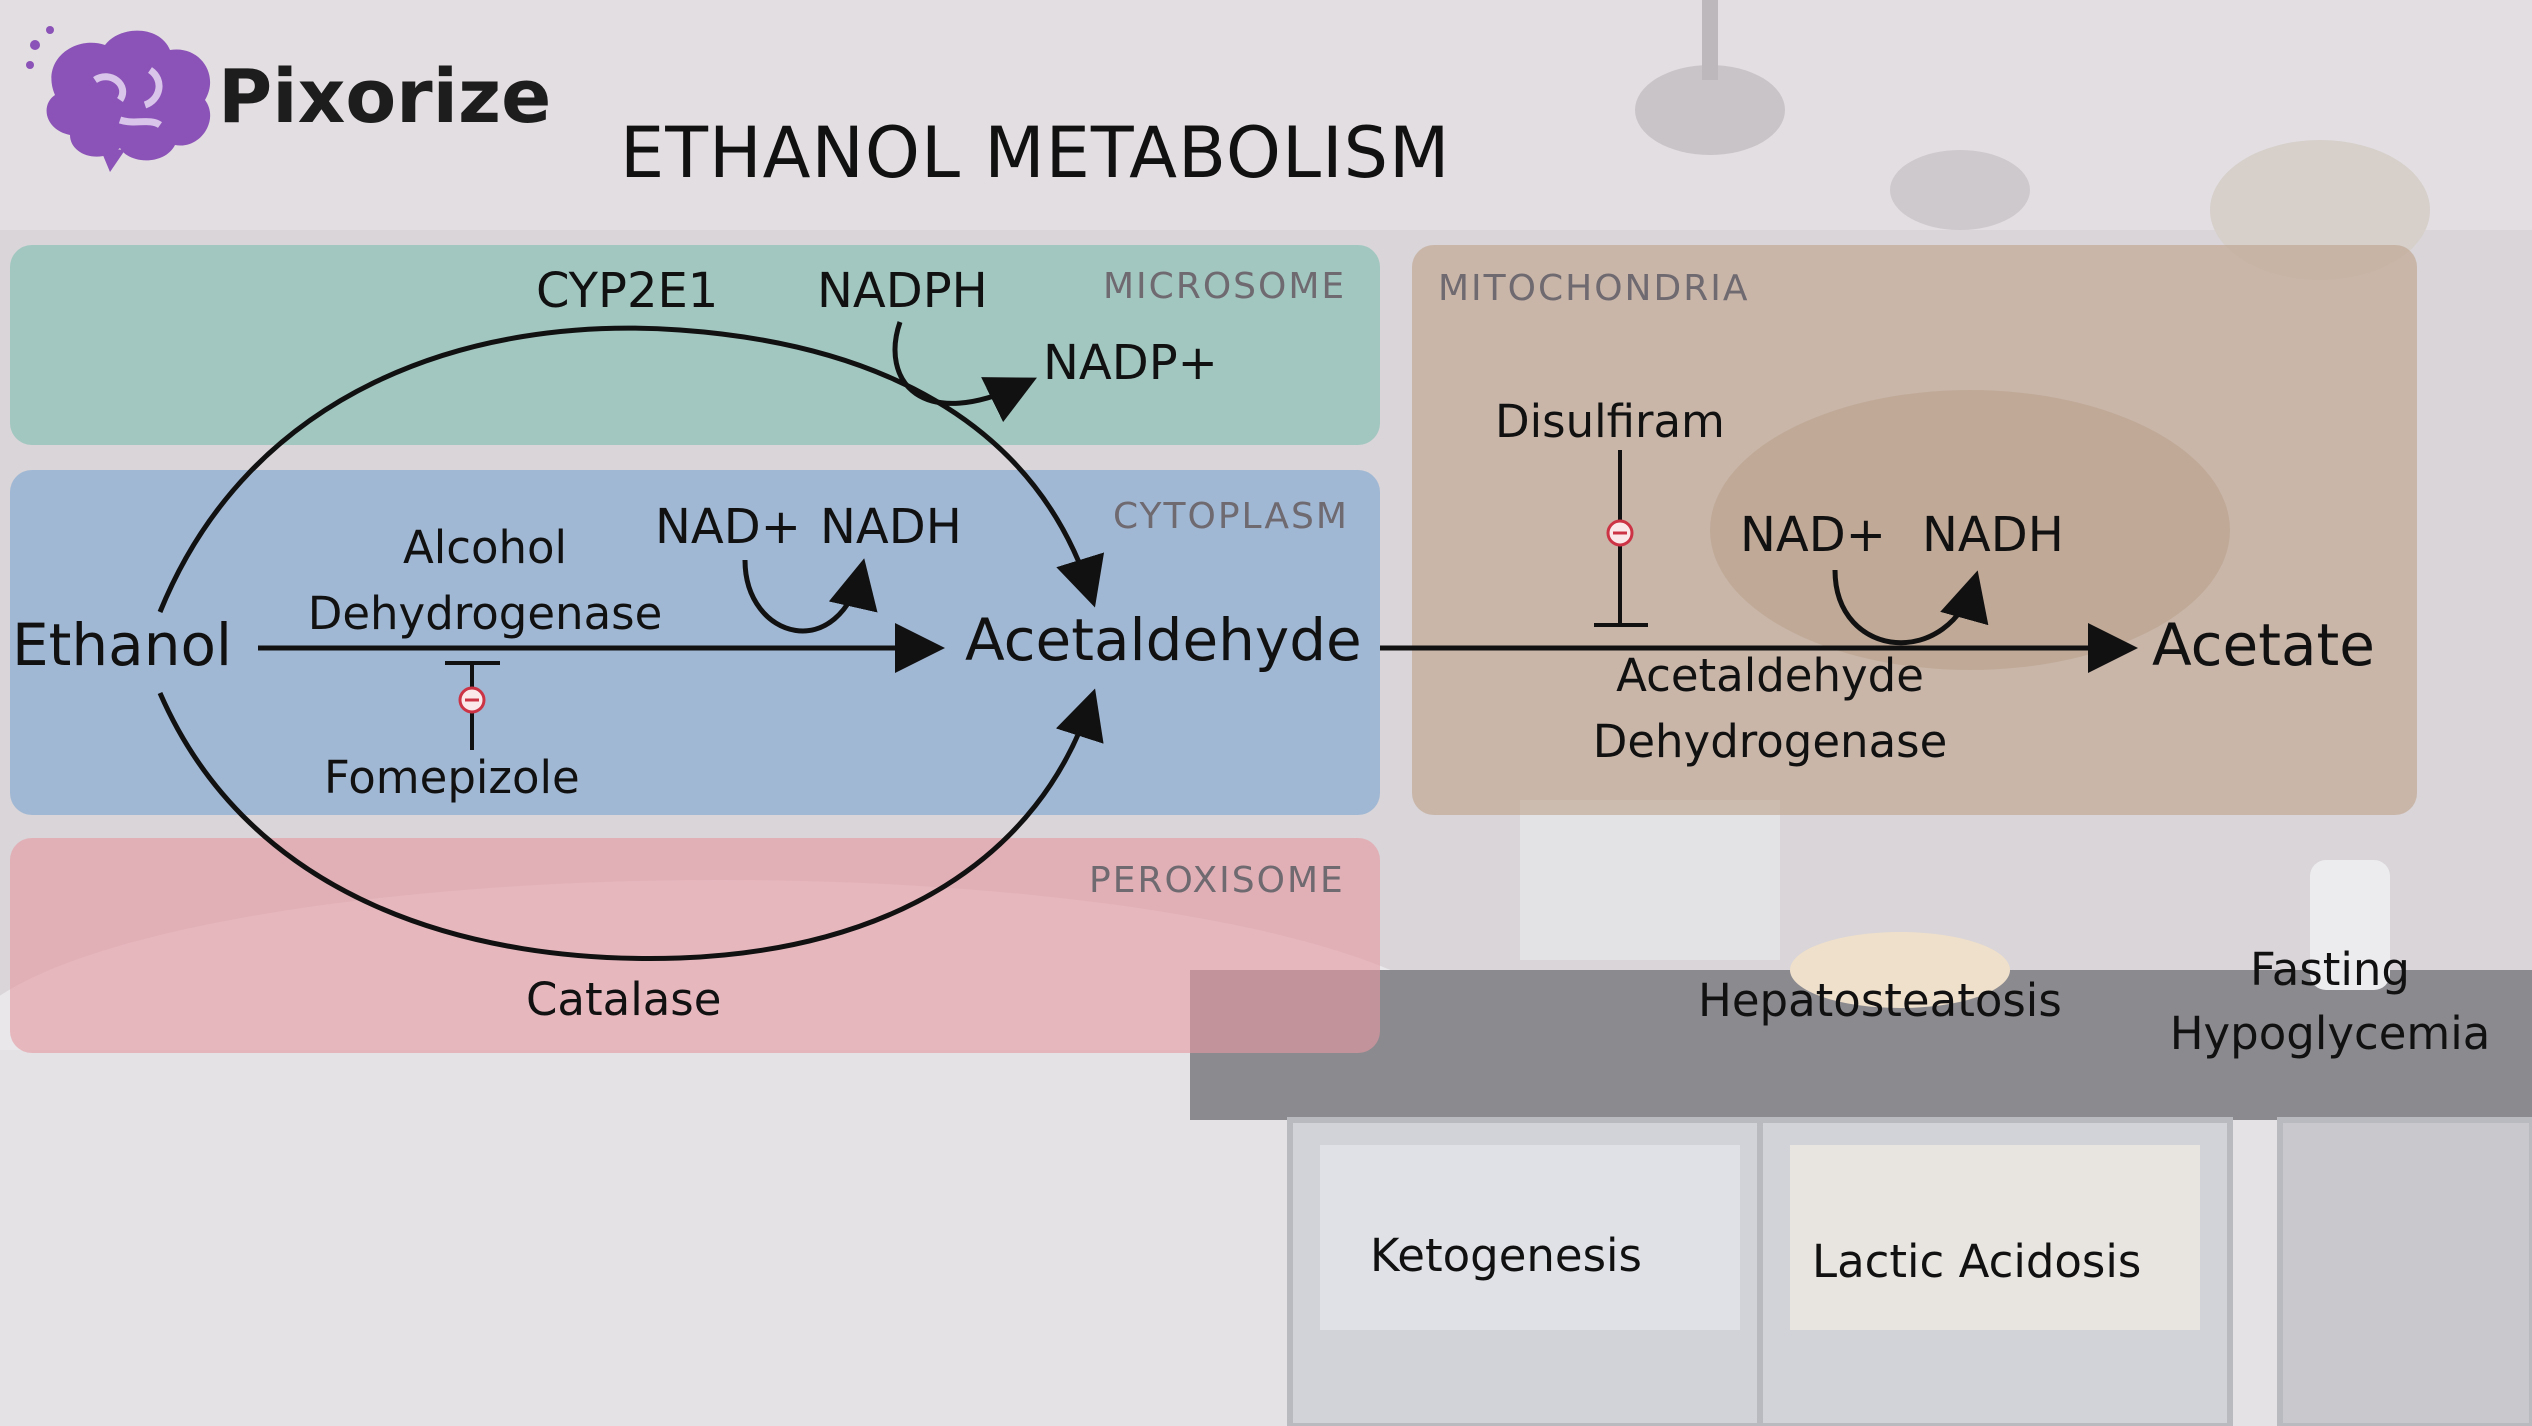  Describe the element at coordinates (485, 547) in the screenshot. I see `adh-label-line1: Alcohol` at that location.